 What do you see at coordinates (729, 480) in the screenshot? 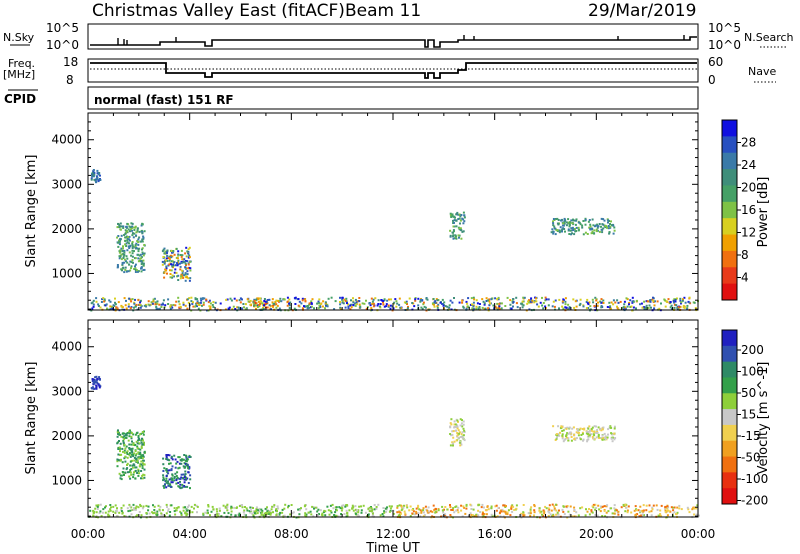
I see `colorbar-segment` at bounding box center [729, 480].